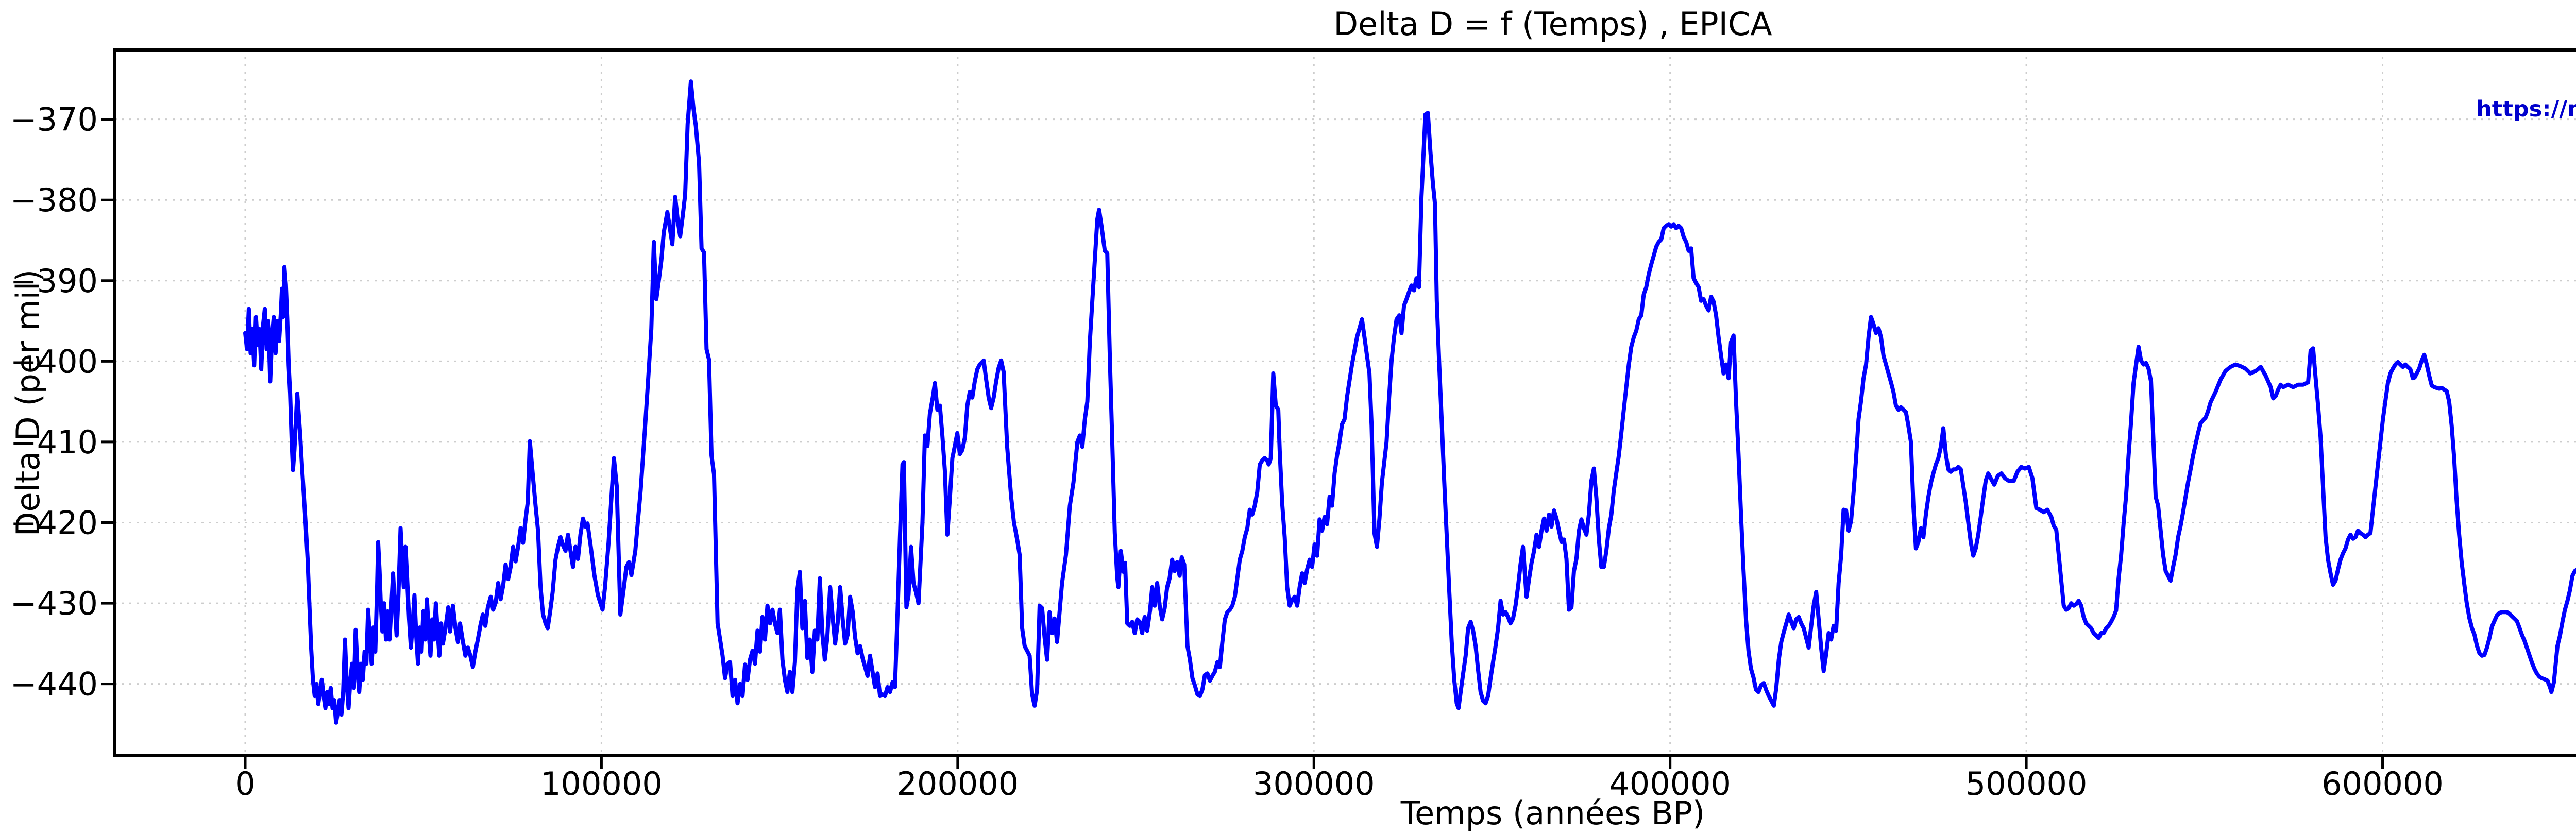 The height and width of the screenshot is (834, 2576). Describe the element at coordinates (1552, 24) in the screenshot. I see `chart-title: Delta D = f (Temps) , EPICA` at that location.